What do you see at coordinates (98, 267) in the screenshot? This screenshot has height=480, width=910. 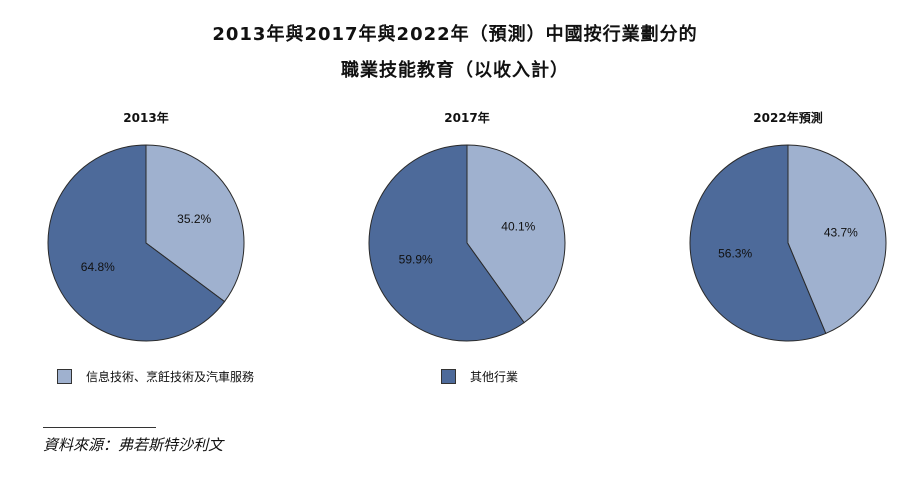 I see `pie-2013-label-other: 64.8%` at bounding box center [98, 267].